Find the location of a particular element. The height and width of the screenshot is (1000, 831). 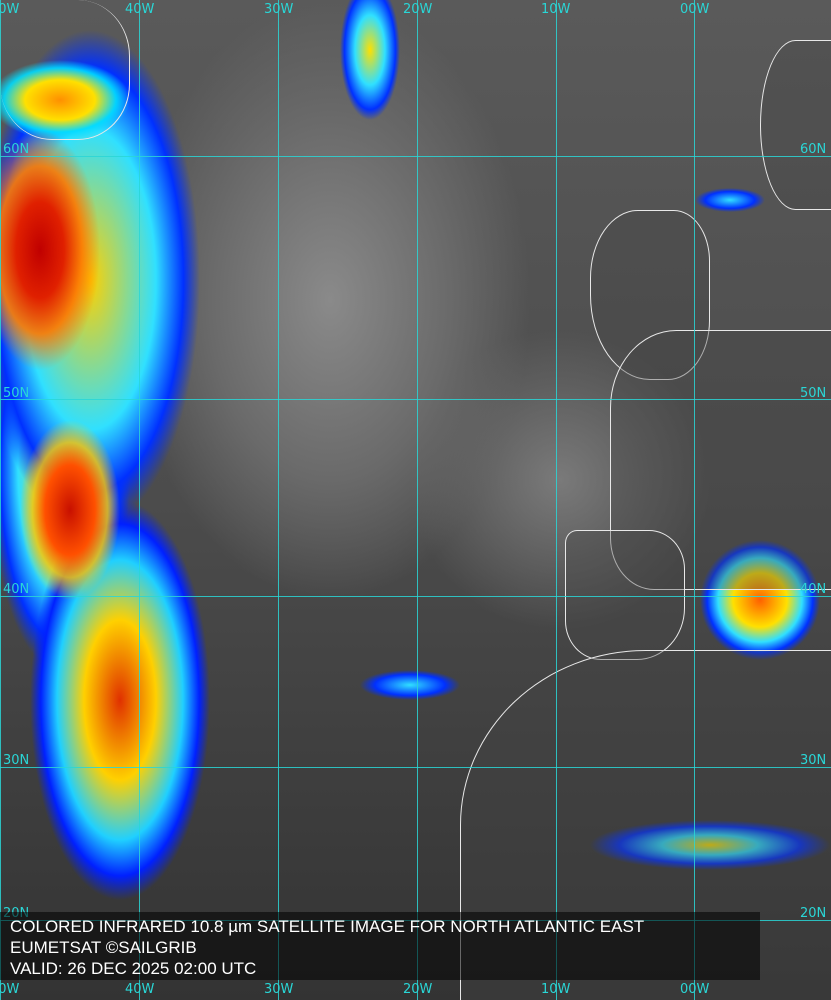

lon-label-bottom: 30W is located at coordinates (279, 989).